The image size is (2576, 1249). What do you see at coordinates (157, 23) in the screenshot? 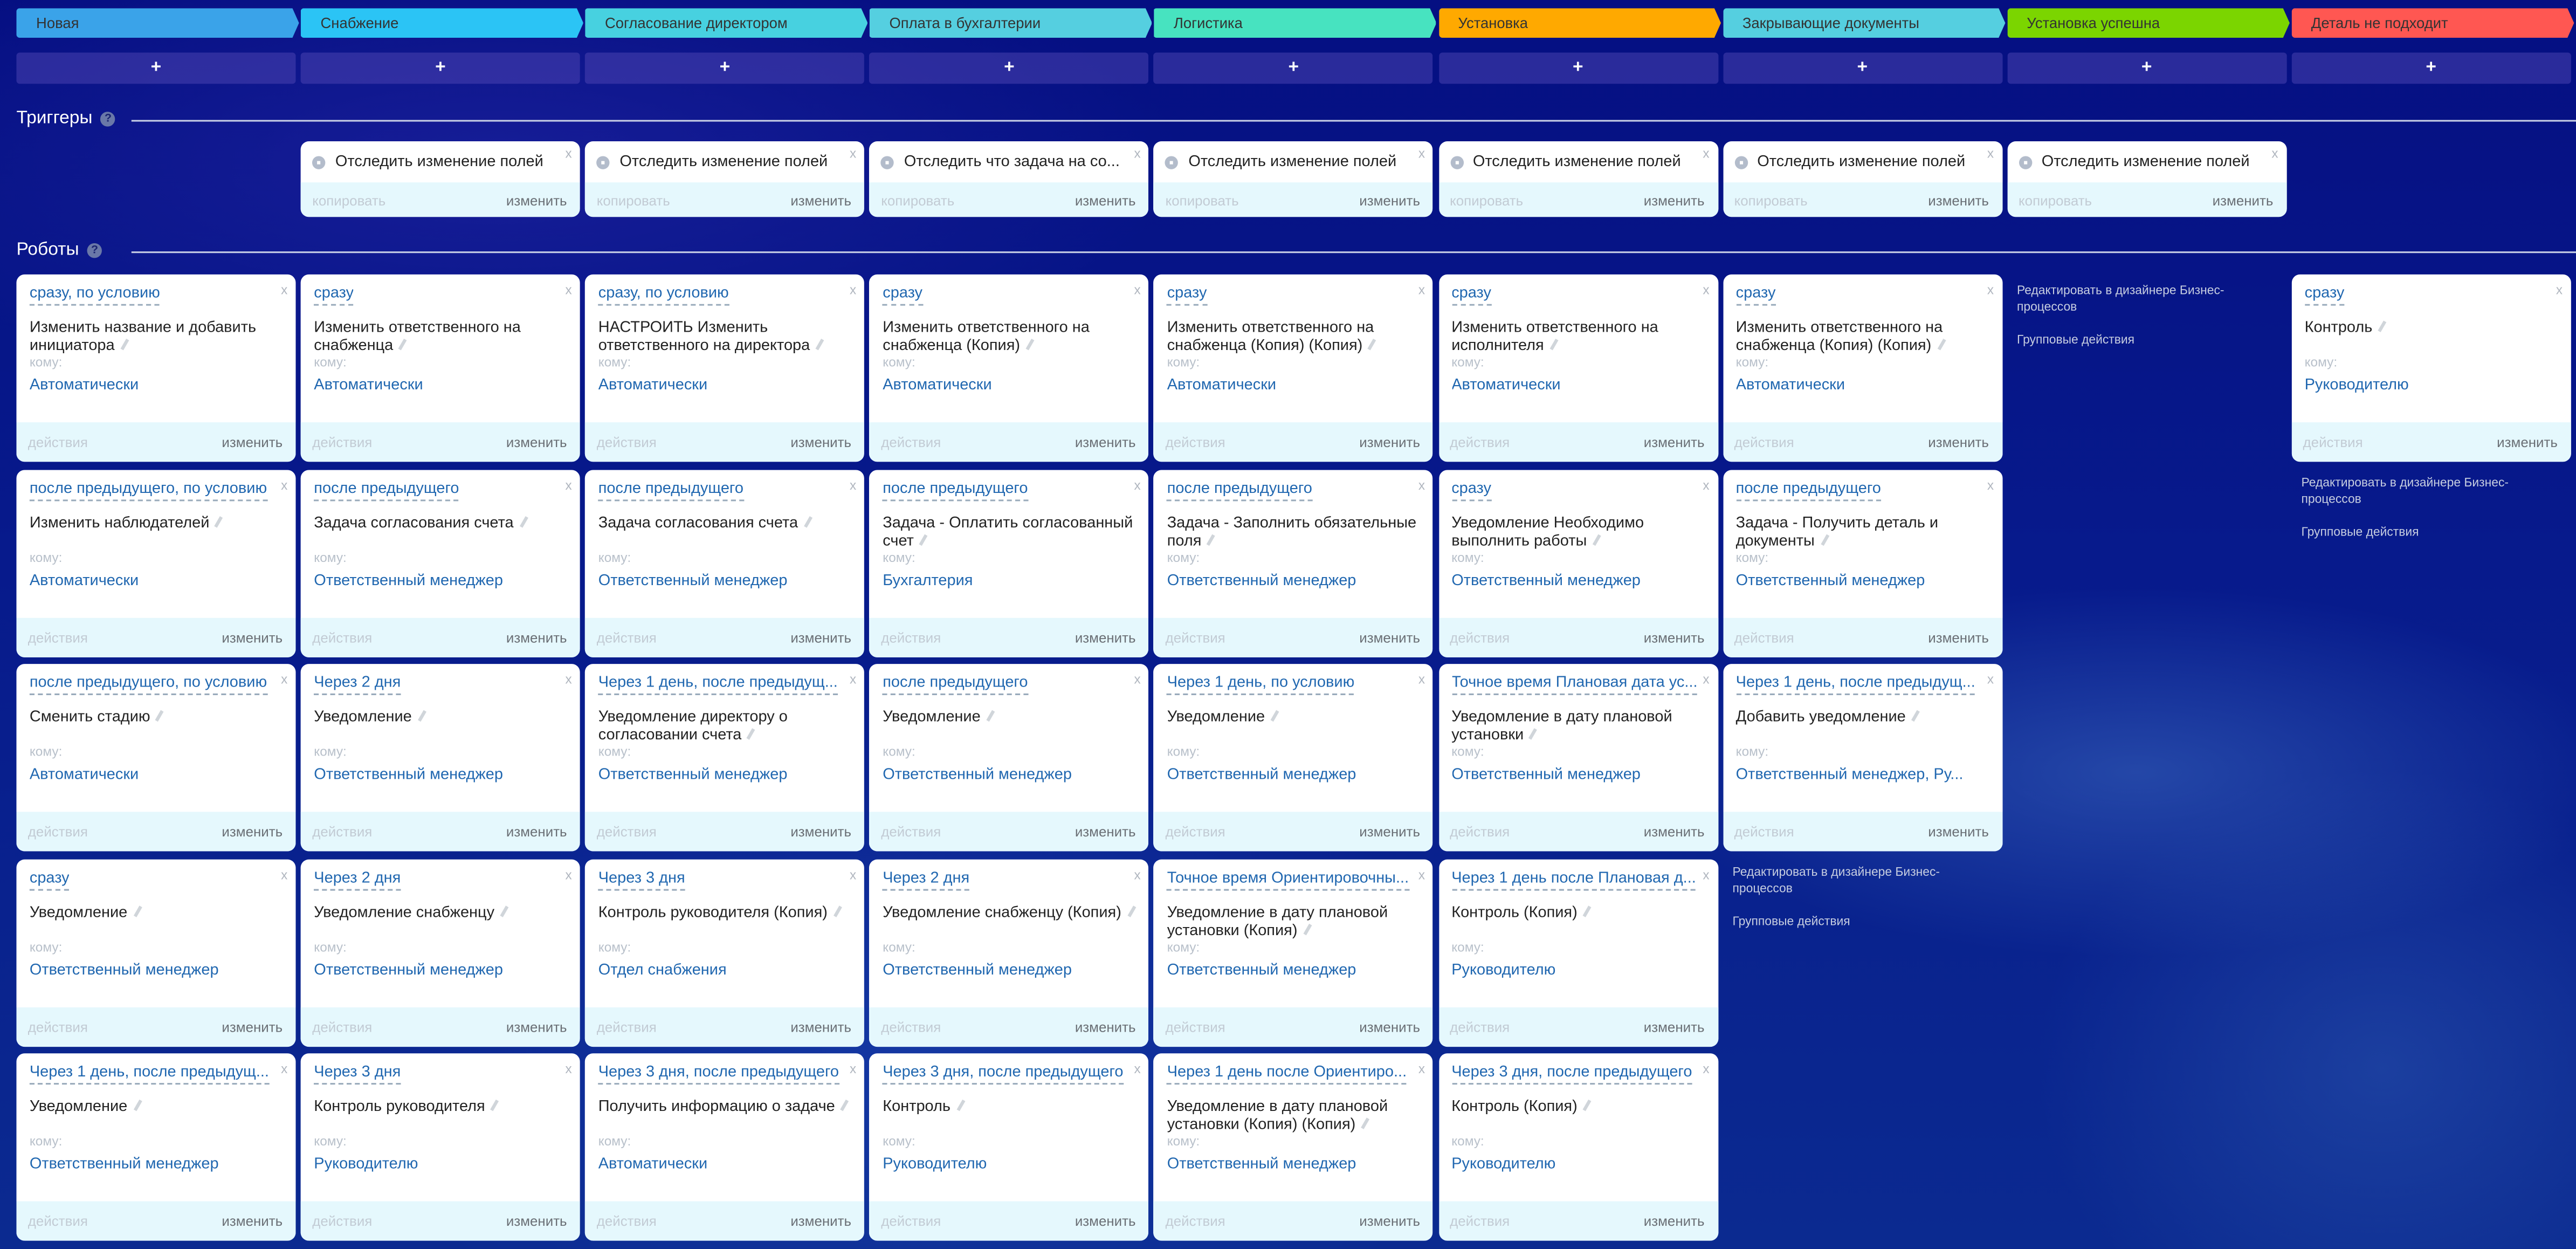
I see `stage-tab: Новая` at bounding box center [157, 23].